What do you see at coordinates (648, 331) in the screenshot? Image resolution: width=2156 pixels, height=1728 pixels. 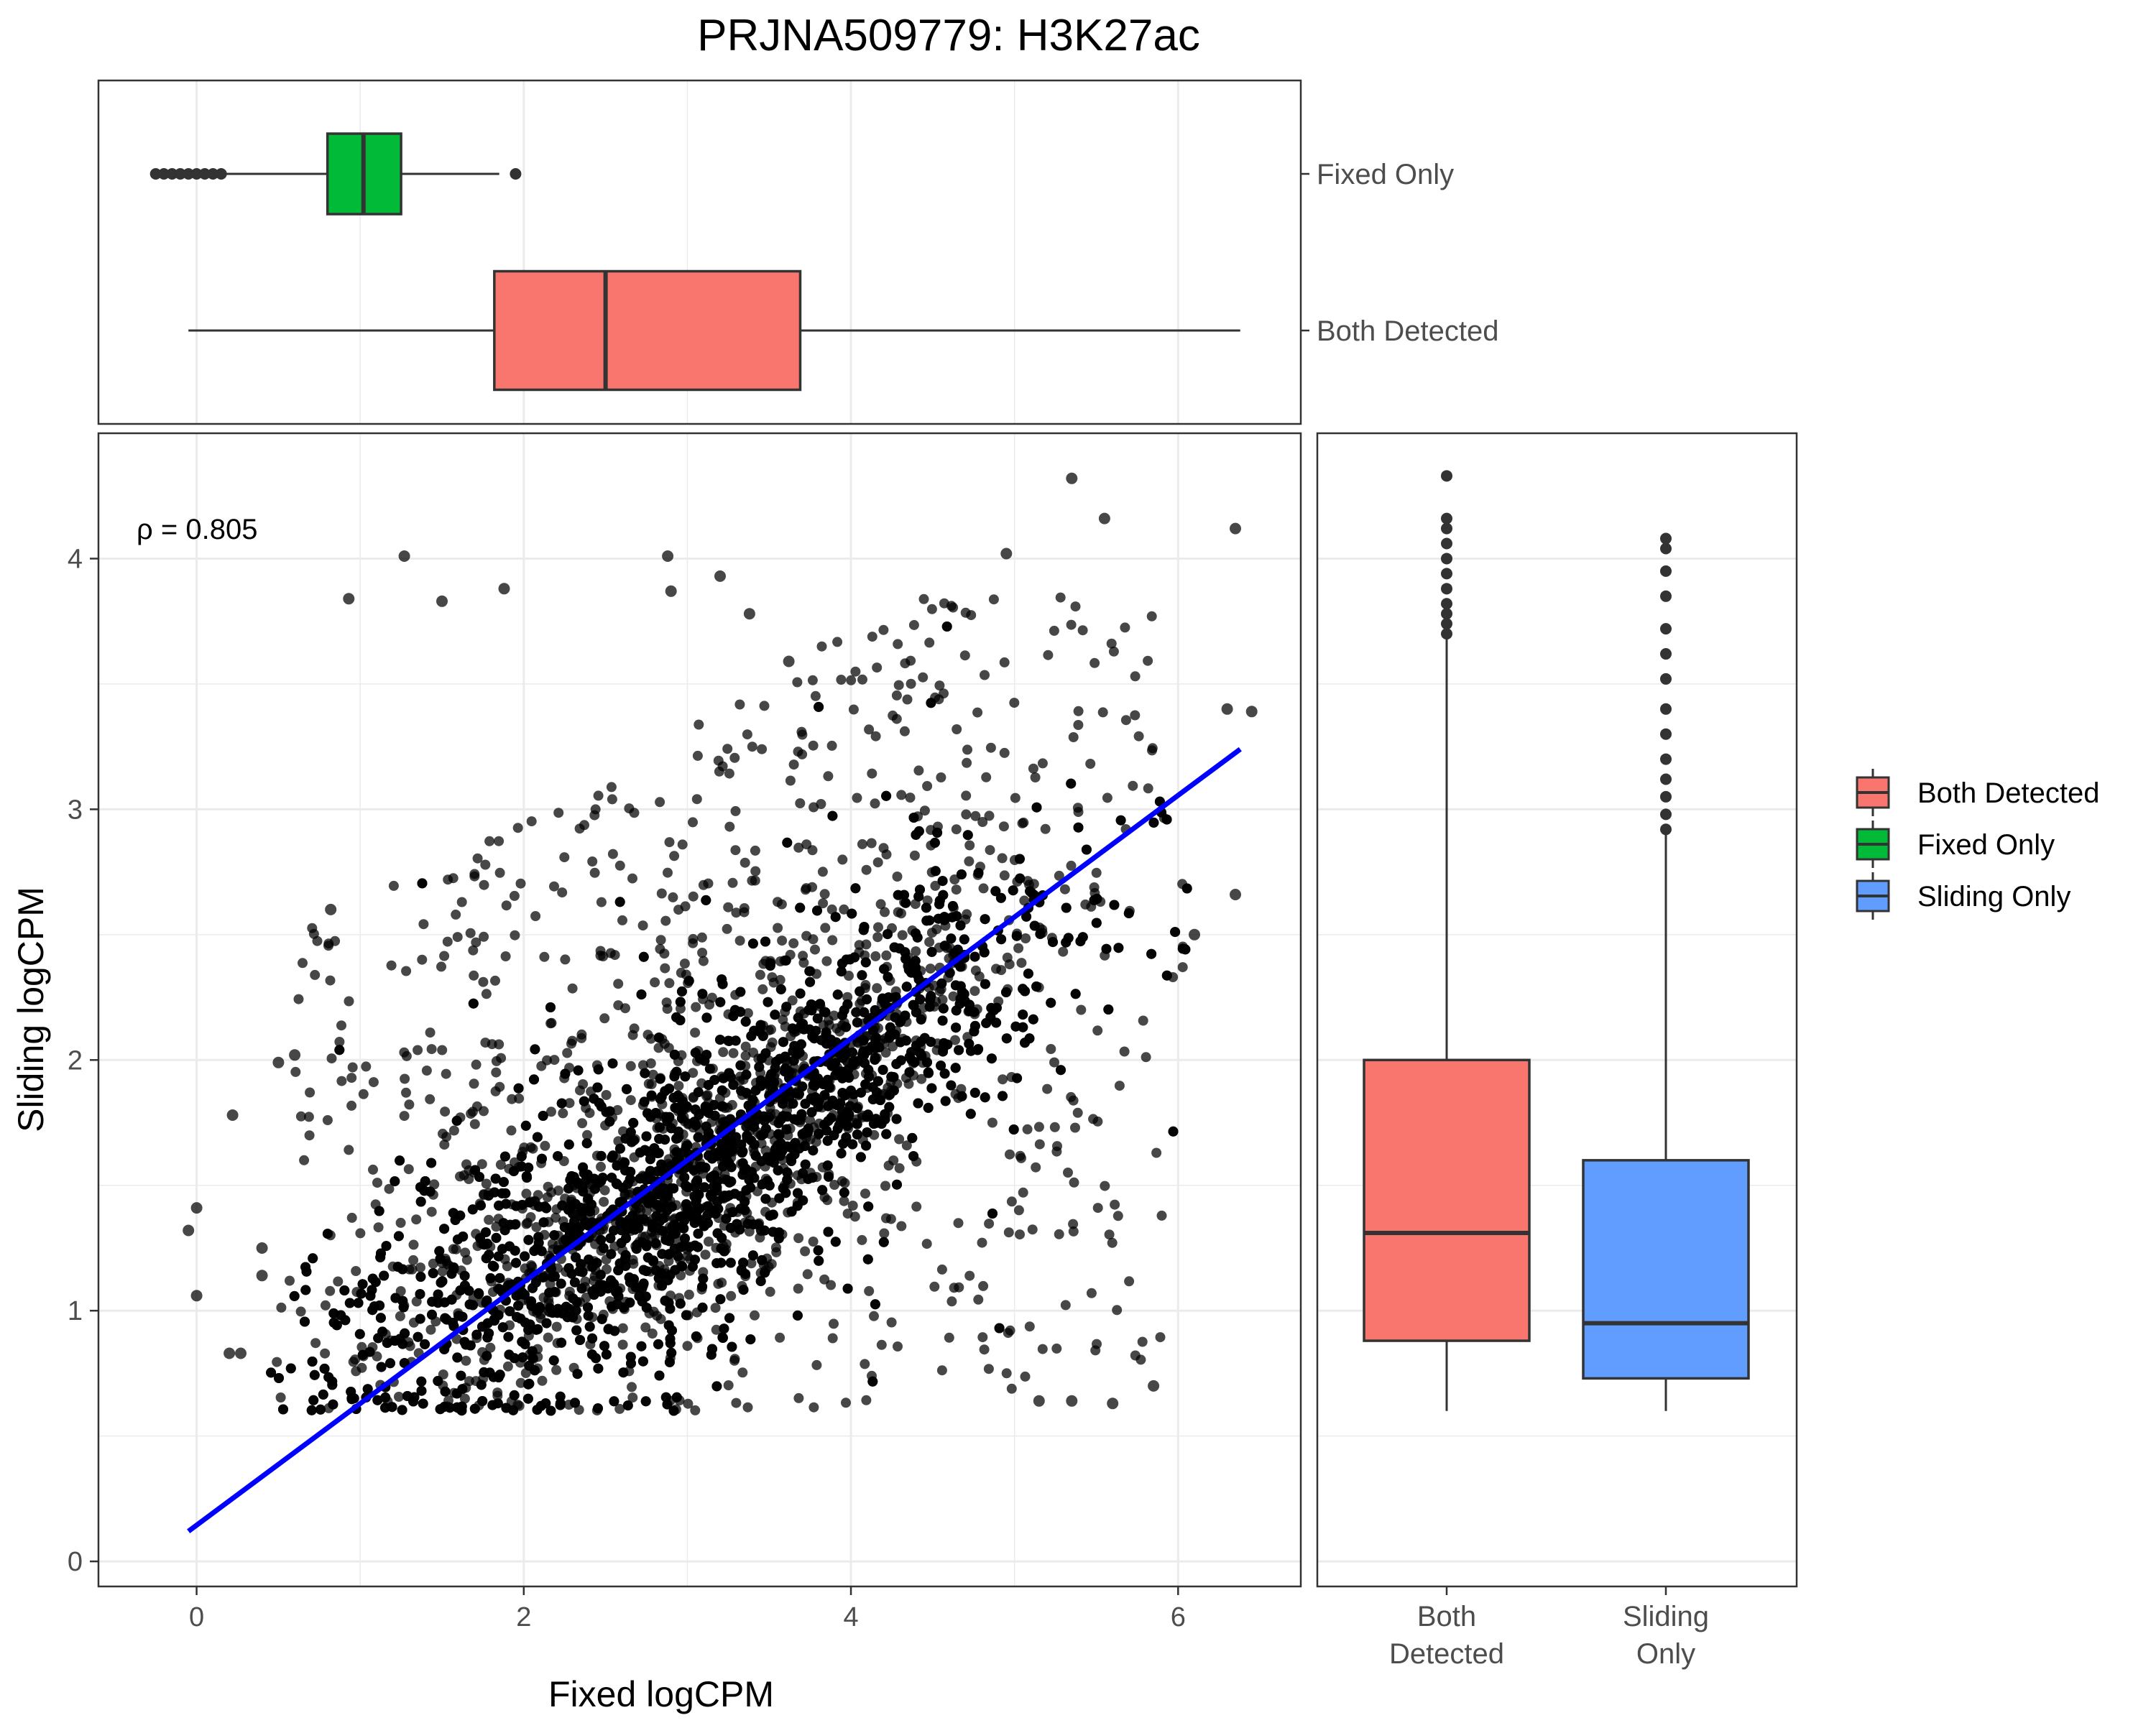 I see `box` at bounding box center [648, 331].